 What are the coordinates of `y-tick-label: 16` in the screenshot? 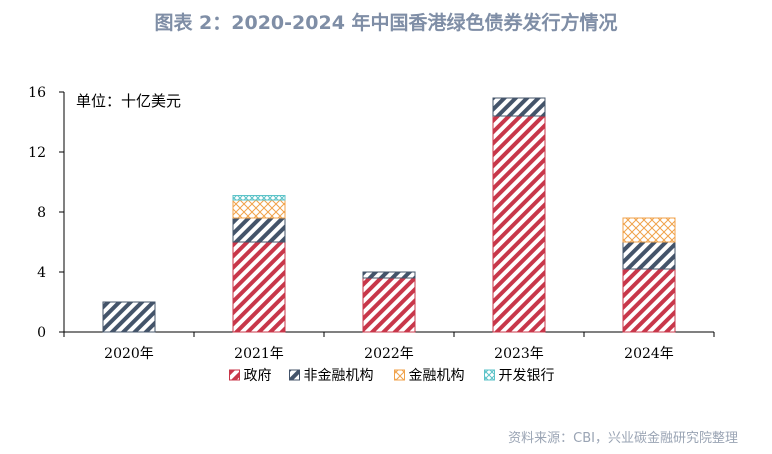 It's located at (37, 93).